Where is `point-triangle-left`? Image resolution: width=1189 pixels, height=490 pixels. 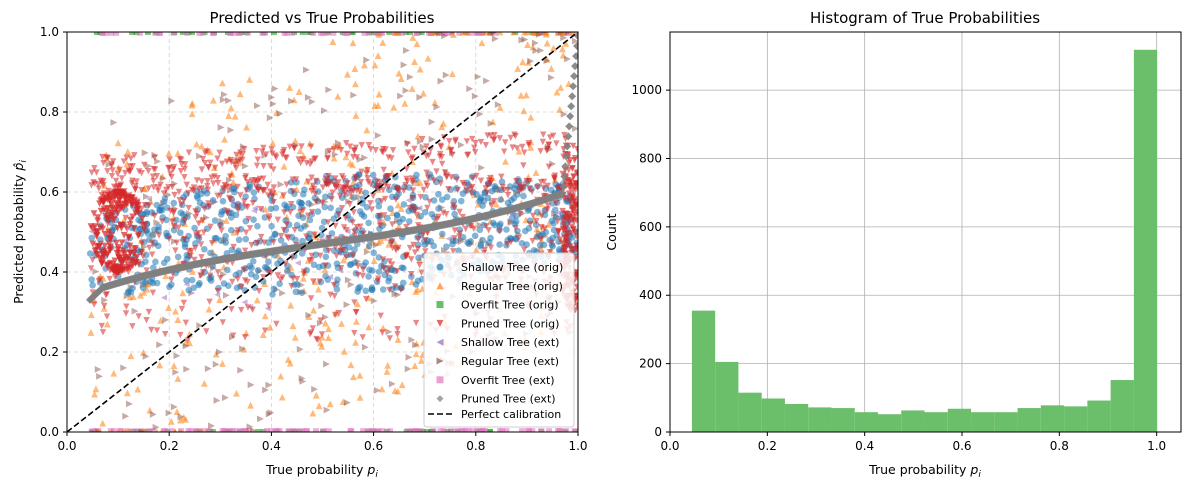
point-triangle-left is located at coordinates (186, 284).